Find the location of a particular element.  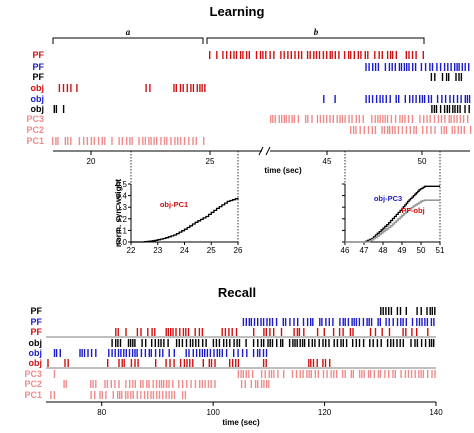

learning-x-tick-label: 50 is located at coordinates (422, 161).